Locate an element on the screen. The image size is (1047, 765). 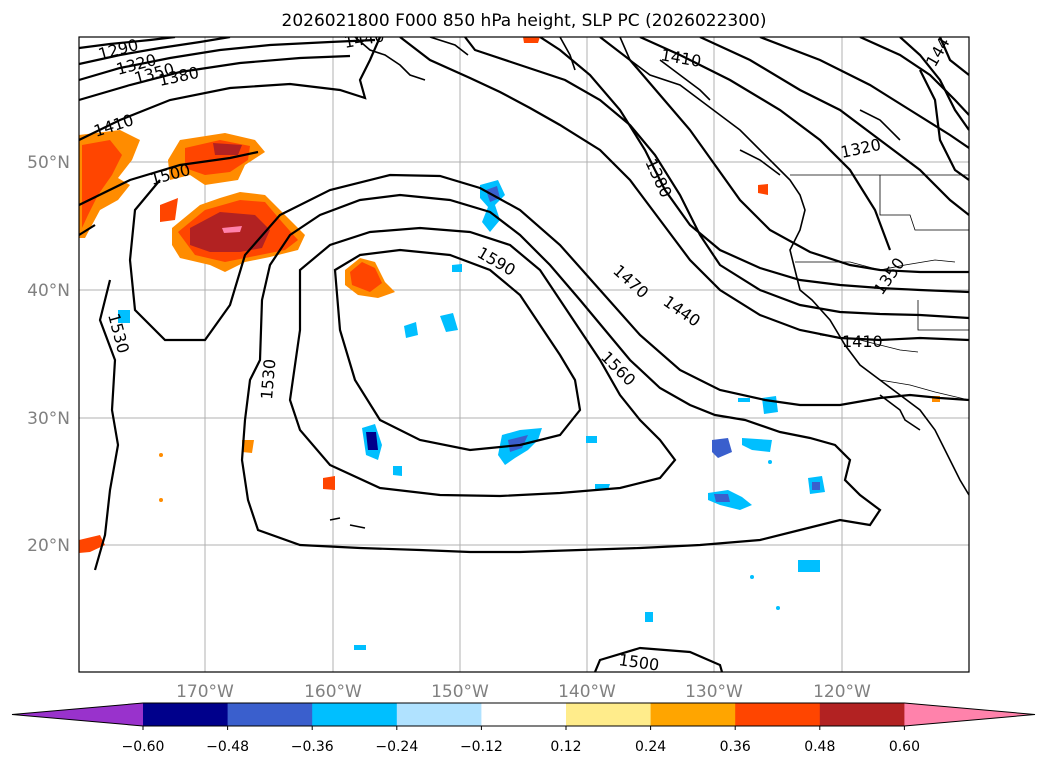
lat-label-30n: 30°N is located at coordinates (48, 419).